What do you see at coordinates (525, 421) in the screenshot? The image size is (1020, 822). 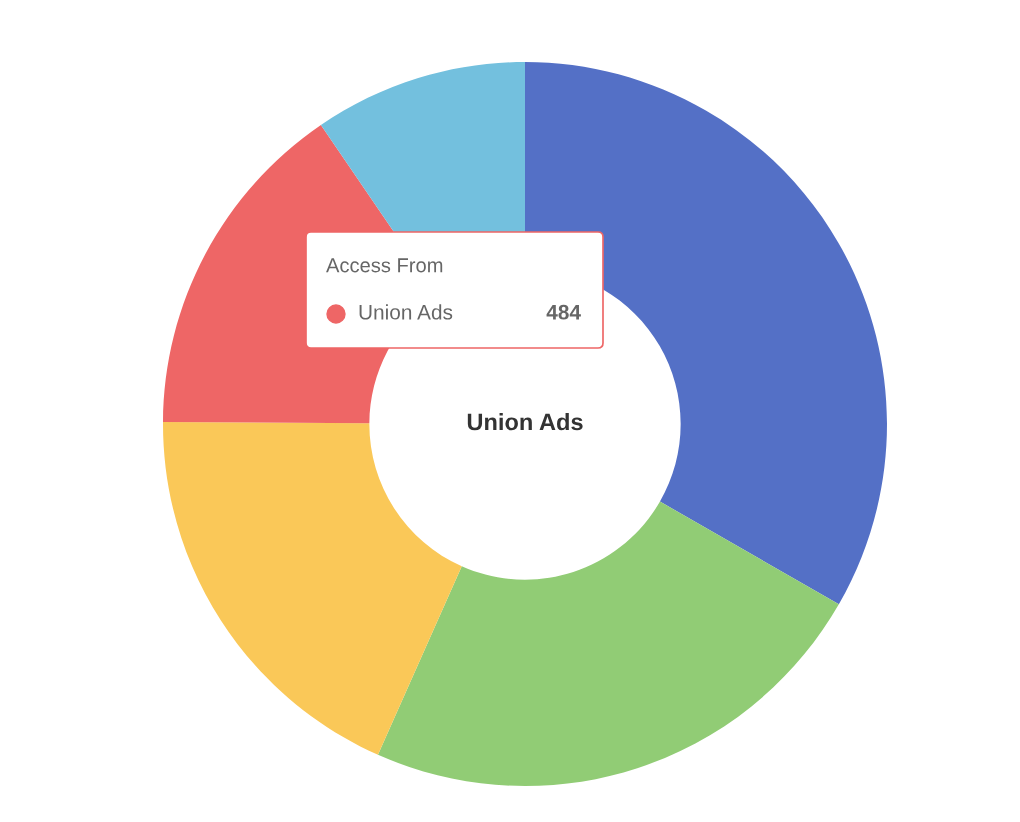 I see `category-label: Union Ads` at bounding box center [525, 421].